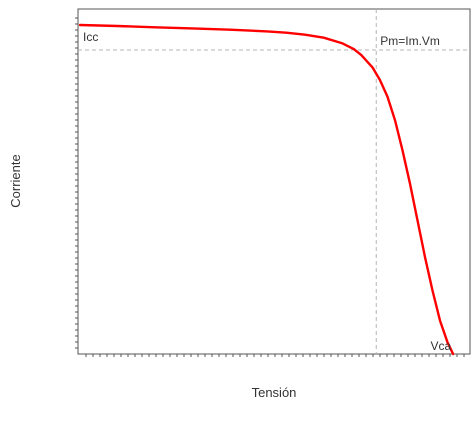 The image size is (473, 428). Describe the element at coordinates (275, 355) in the screenshot. I see `x-axis-ticks` at that location.